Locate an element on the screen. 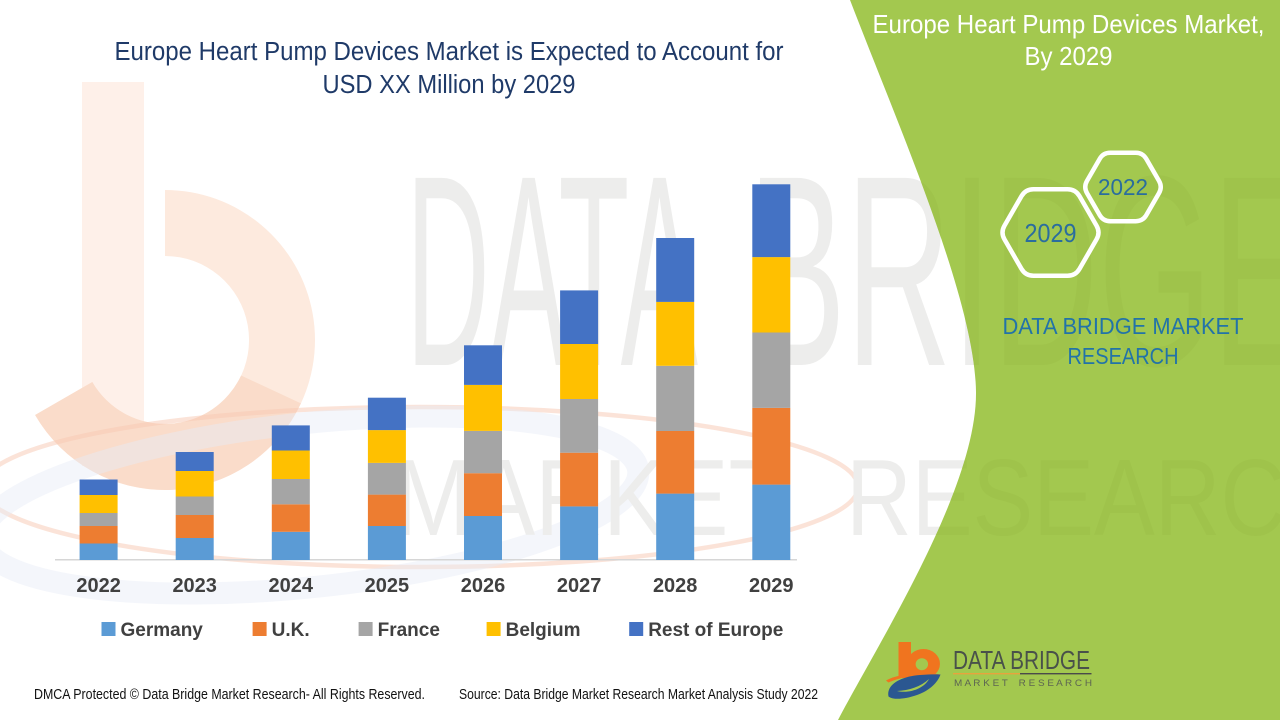 This screenshot has width=1280, height=720. svg-text: 2026 is located at coordinates (483, 586).